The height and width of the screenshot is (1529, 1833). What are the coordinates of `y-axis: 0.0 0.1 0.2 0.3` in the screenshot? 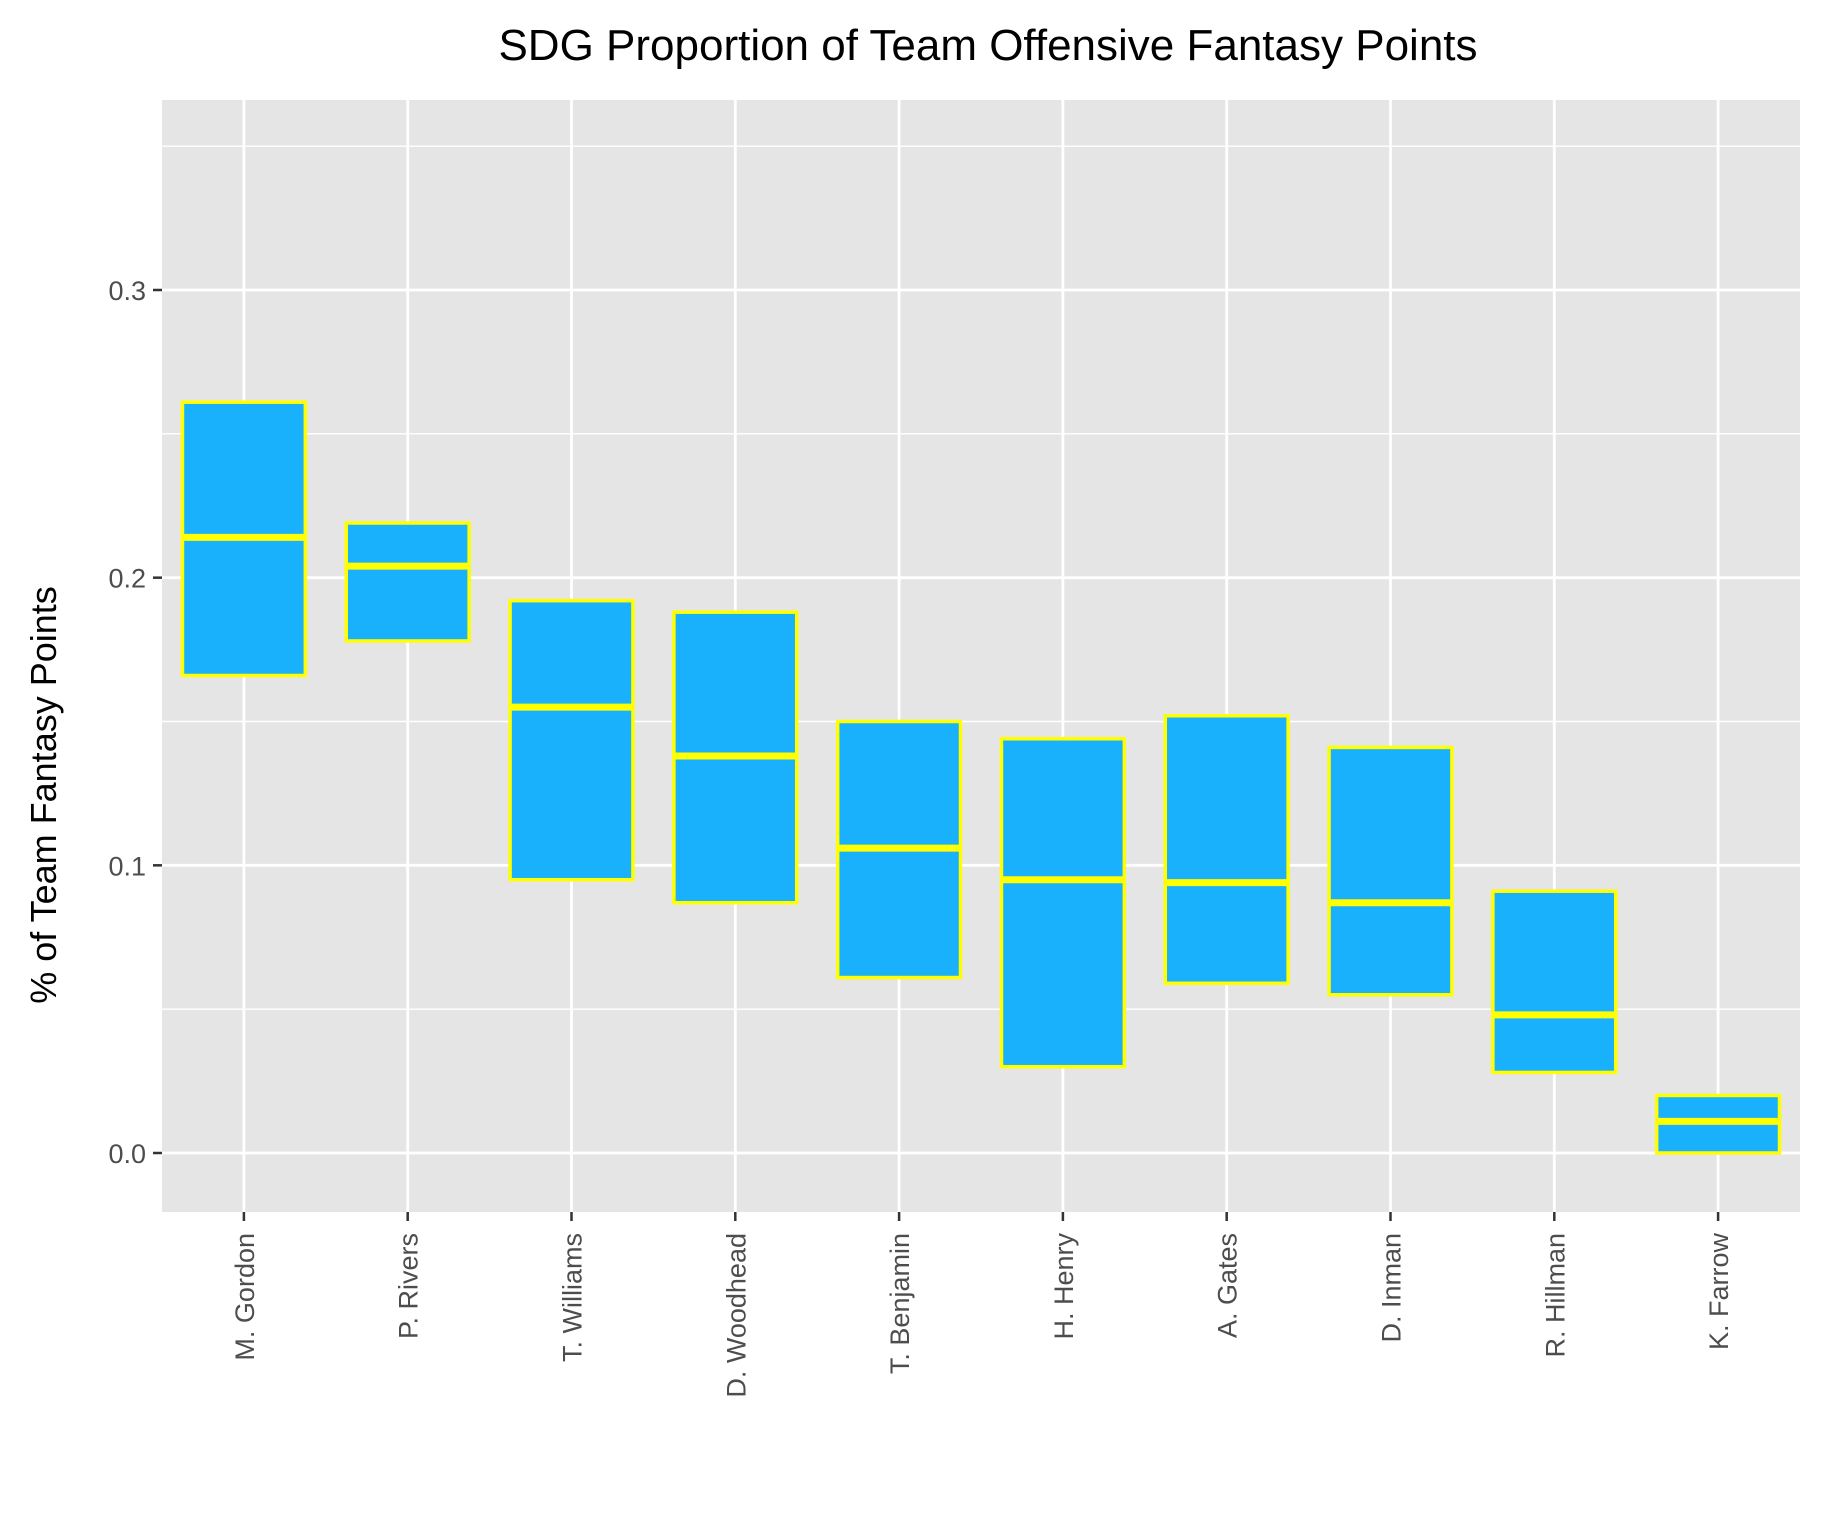 It's located at (135, 722).